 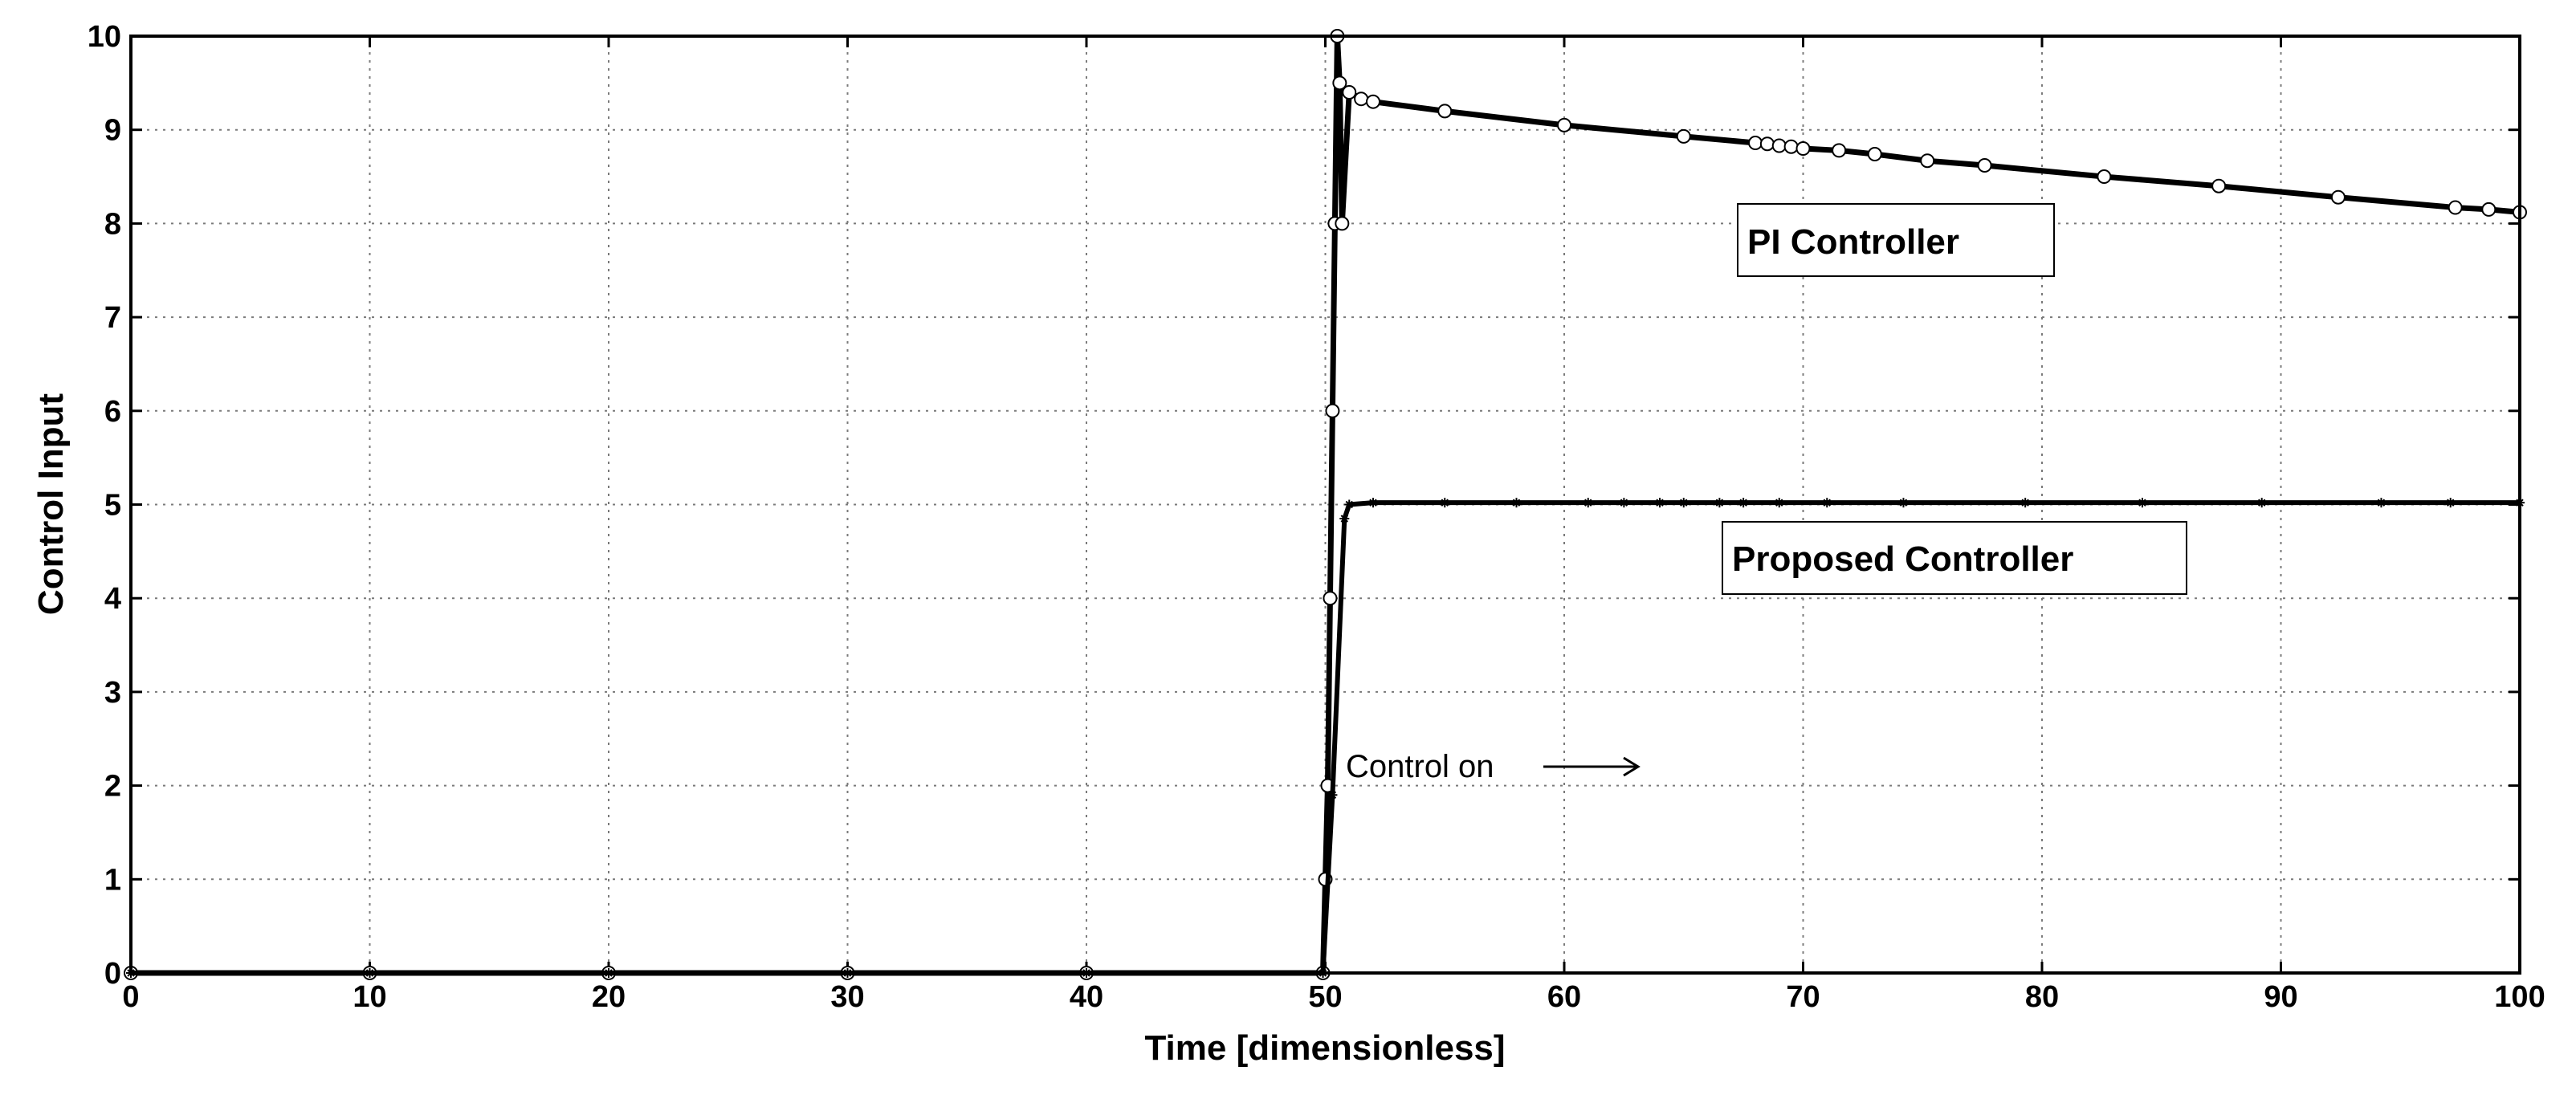 What do you see at coordinates (2280, 997) in the screenshot?
I see `x-tick-label: 90` at bounding box center [2280, 997].